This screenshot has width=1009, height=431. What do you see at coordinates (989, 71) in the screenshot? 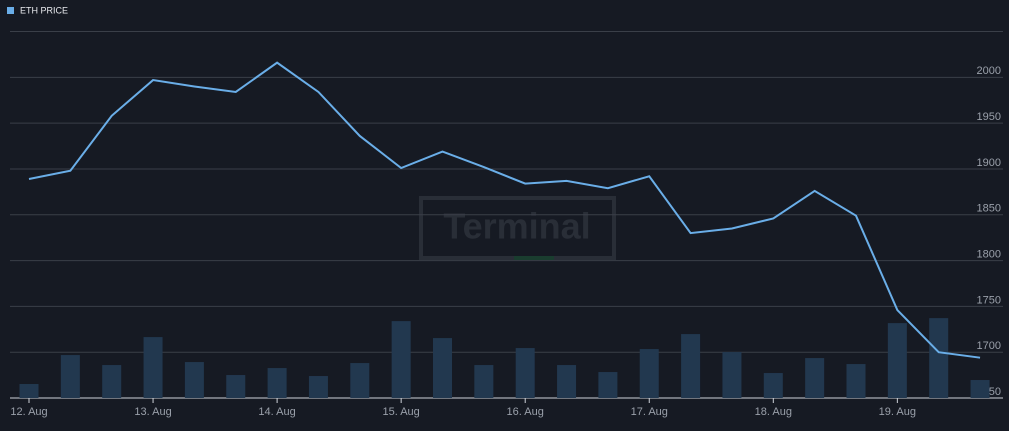
I see `y-tick-label: 2000` at bounding box center [989, 71].